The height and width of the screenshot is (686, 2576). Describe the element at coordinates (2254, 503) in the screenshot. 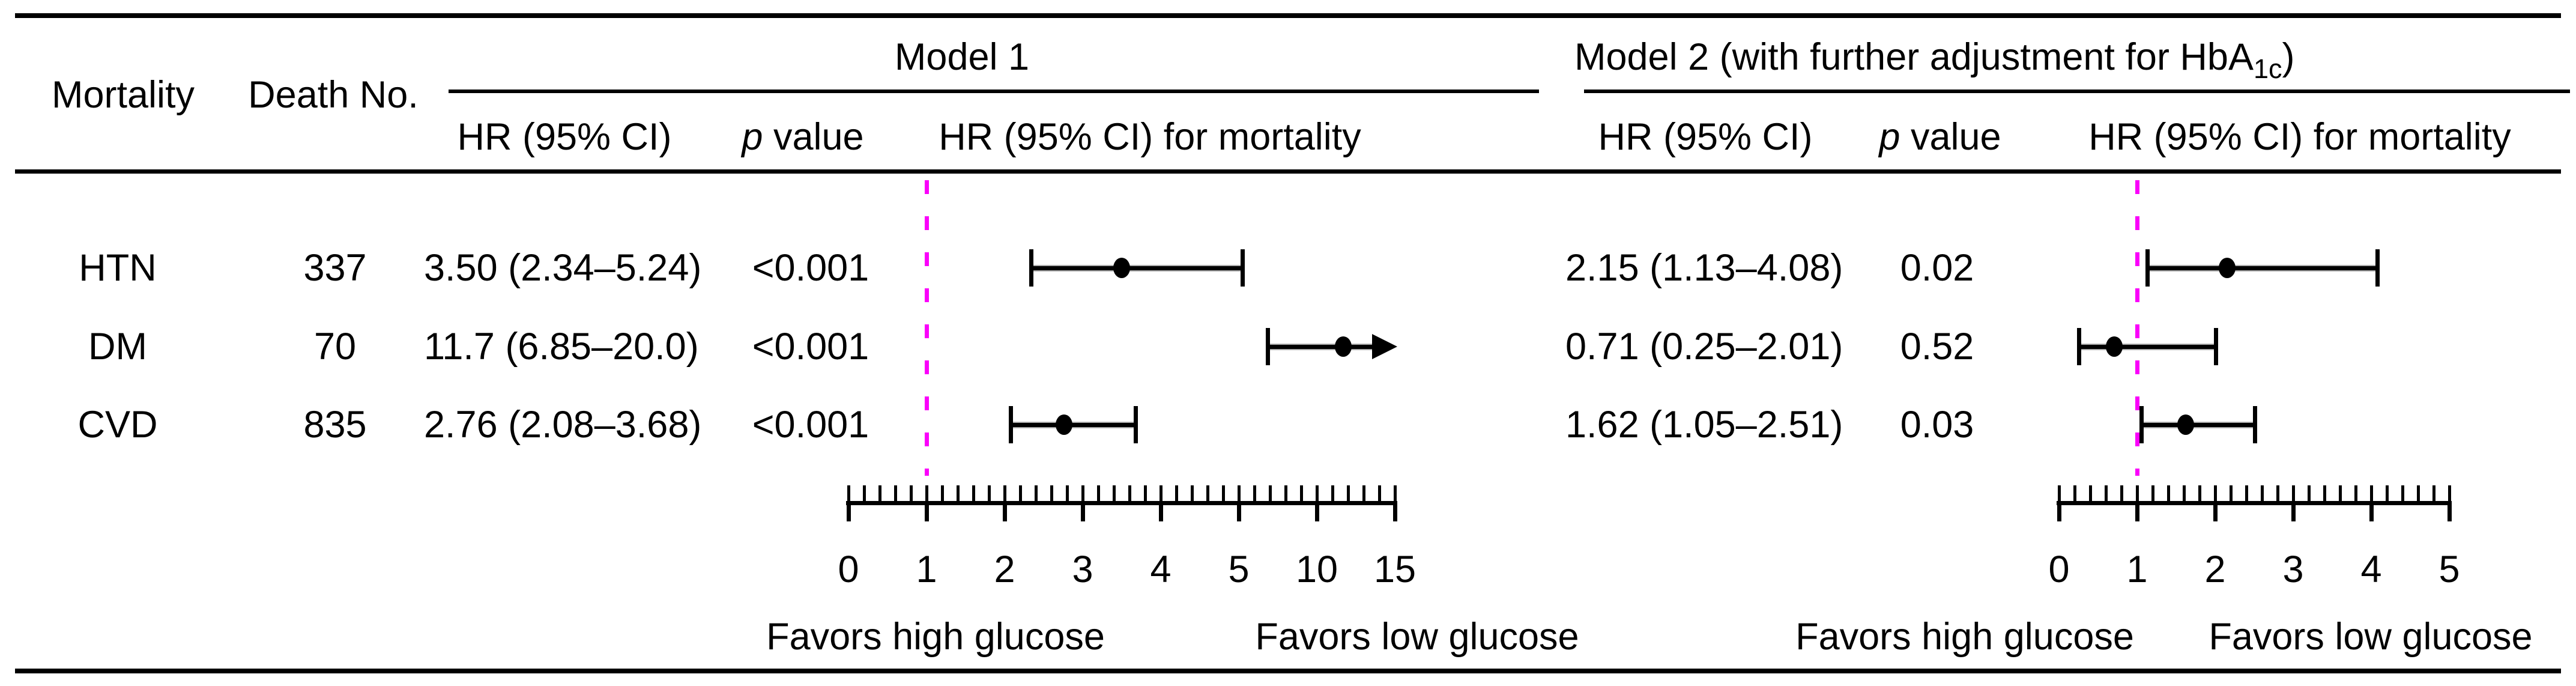

I see `model2-axis-line` at that location.